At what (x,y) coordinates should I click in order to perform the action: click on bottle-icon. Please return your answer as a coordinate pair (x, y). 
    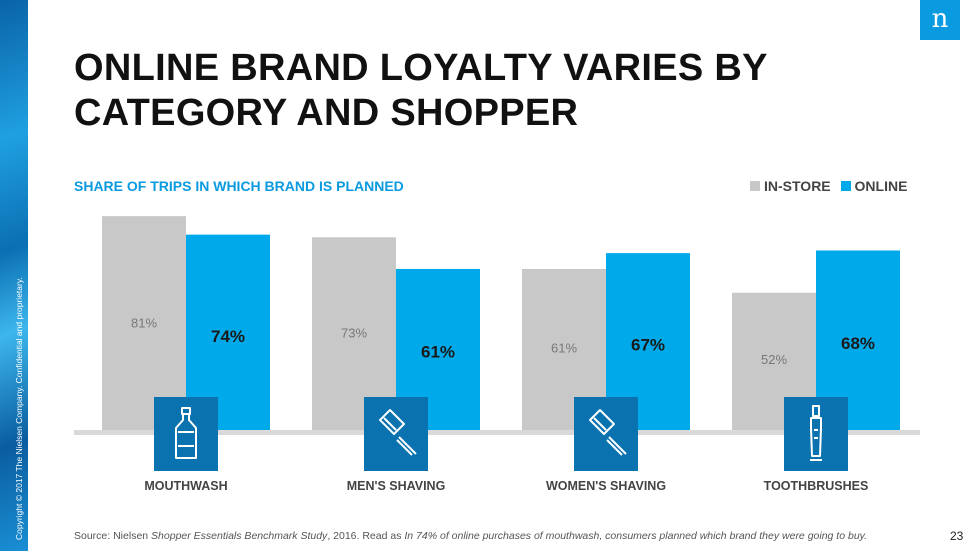
    Looking at the image, I should click on (186, 433).